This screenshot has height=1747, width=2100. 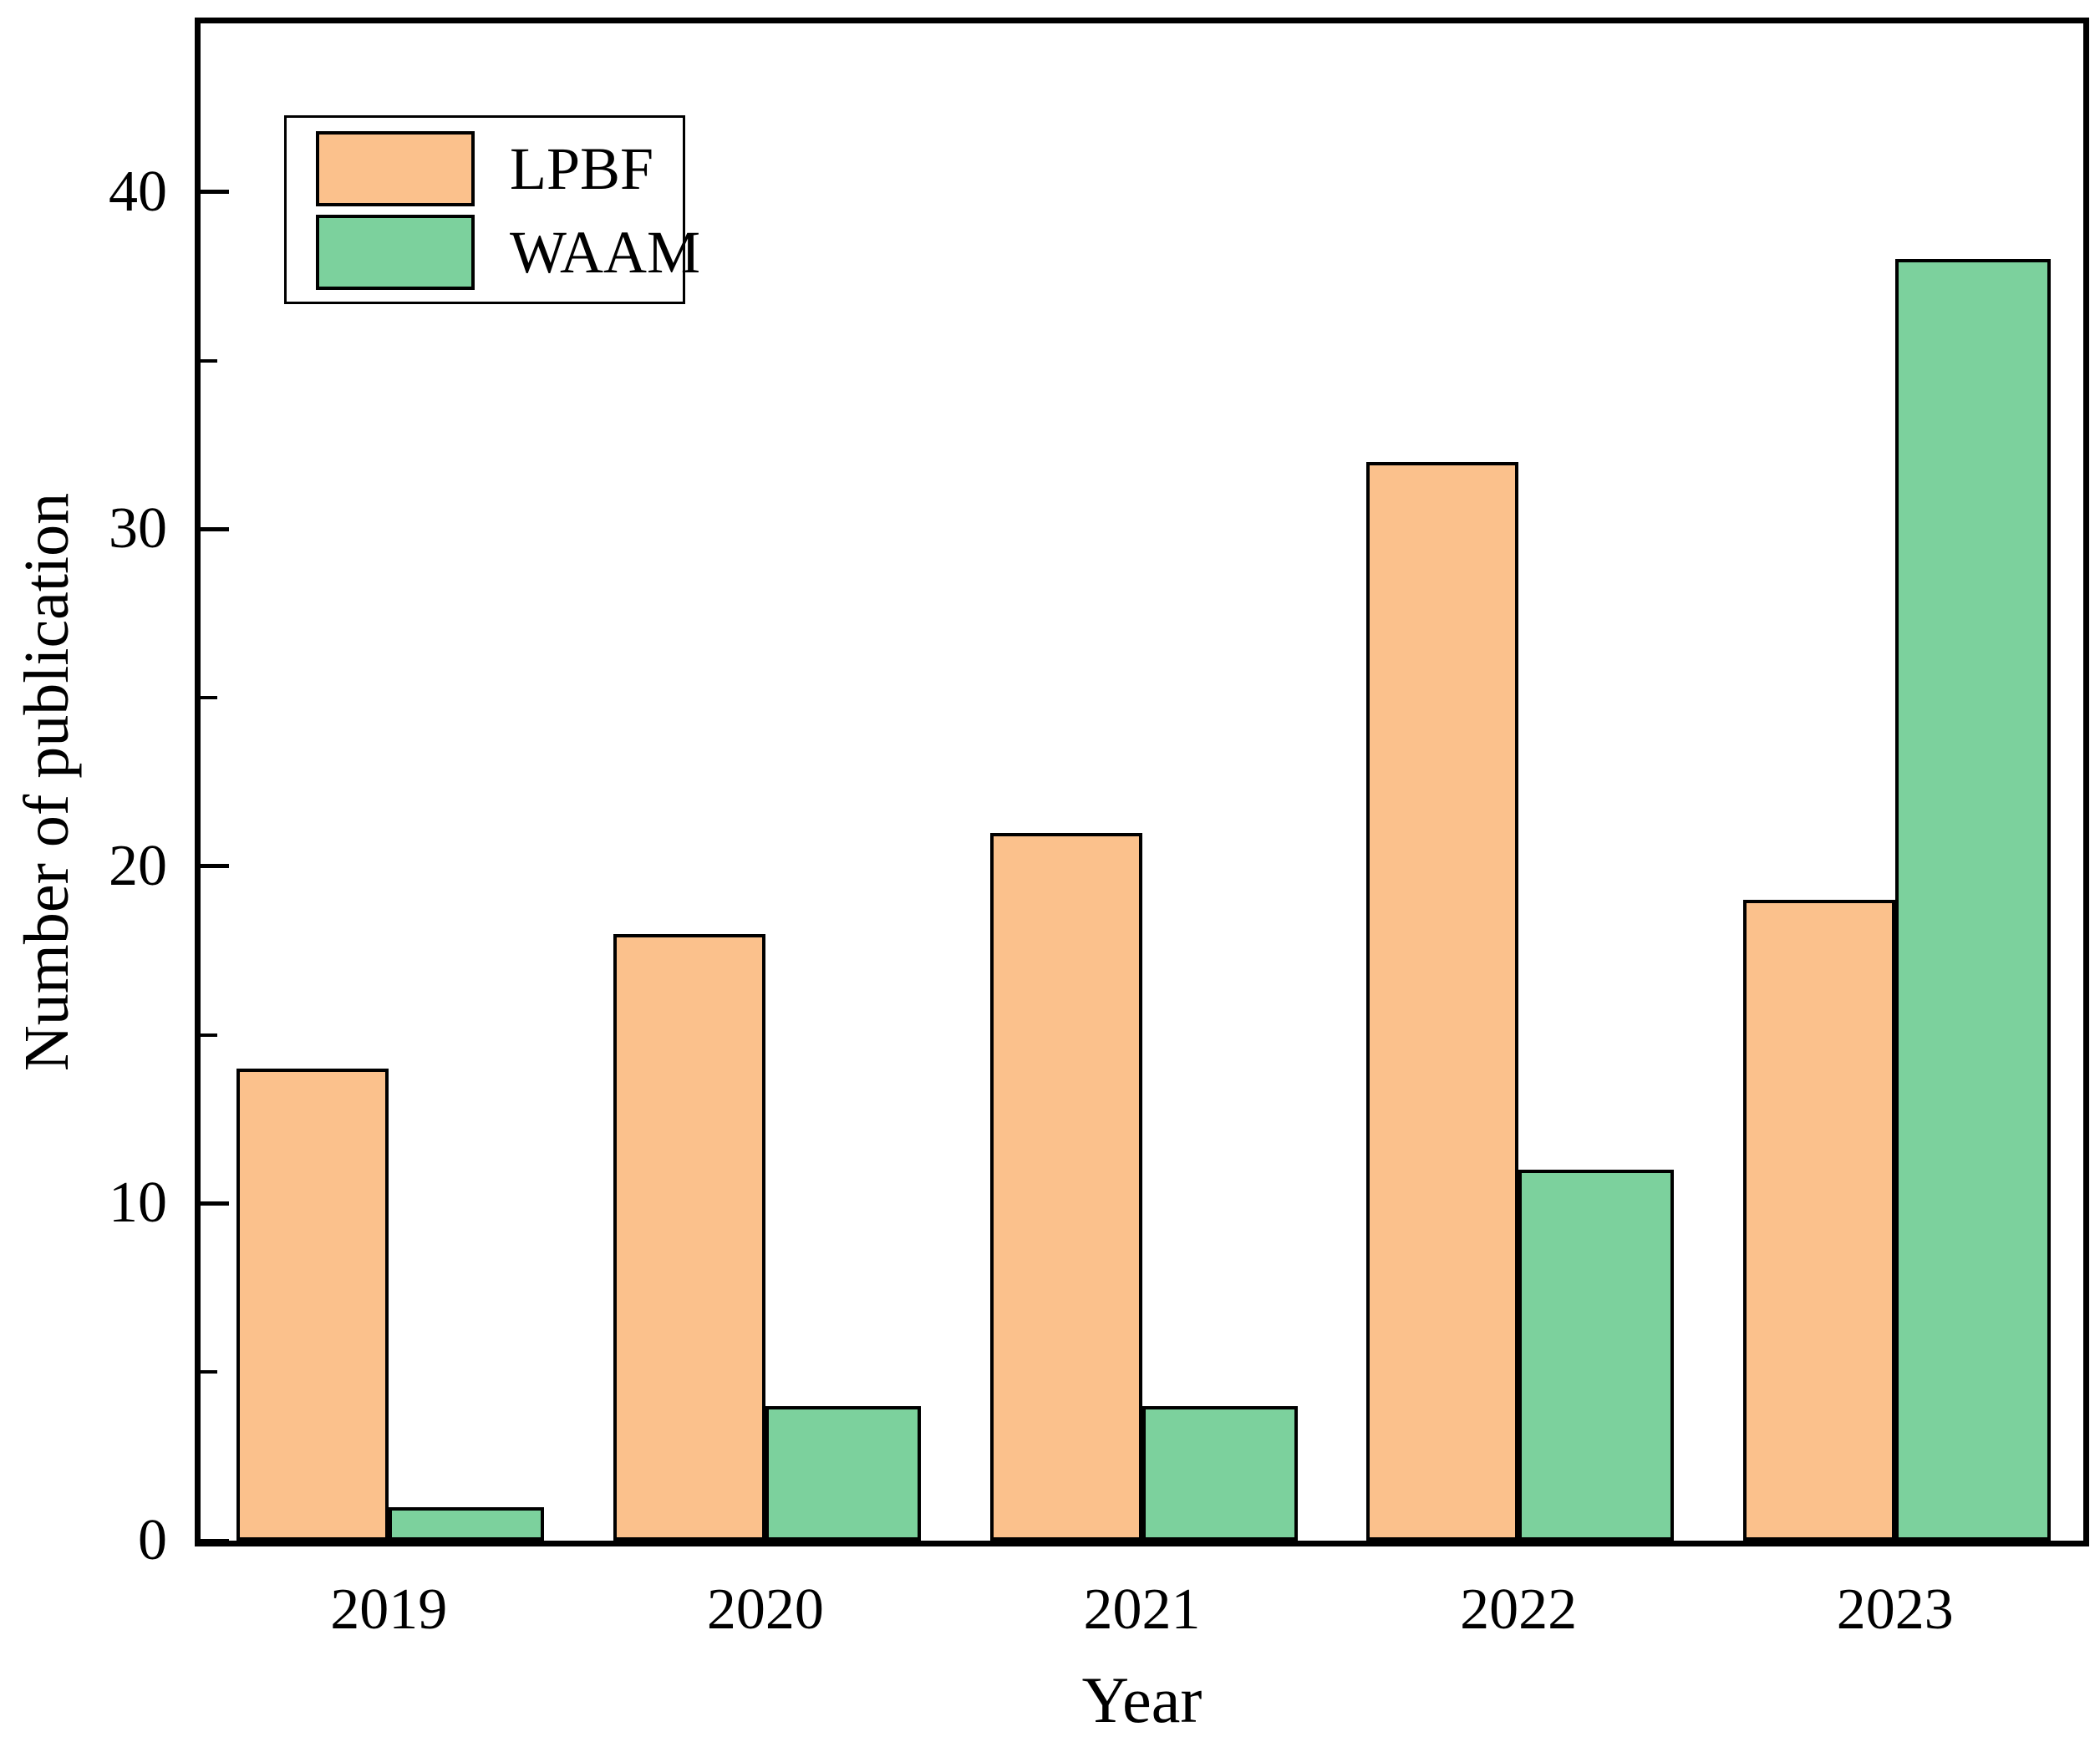 What do you see at coordinates (138, 1203) in the screenshot?
I see `y-tick-label-10: 10` at bounding box center [138, 1203].